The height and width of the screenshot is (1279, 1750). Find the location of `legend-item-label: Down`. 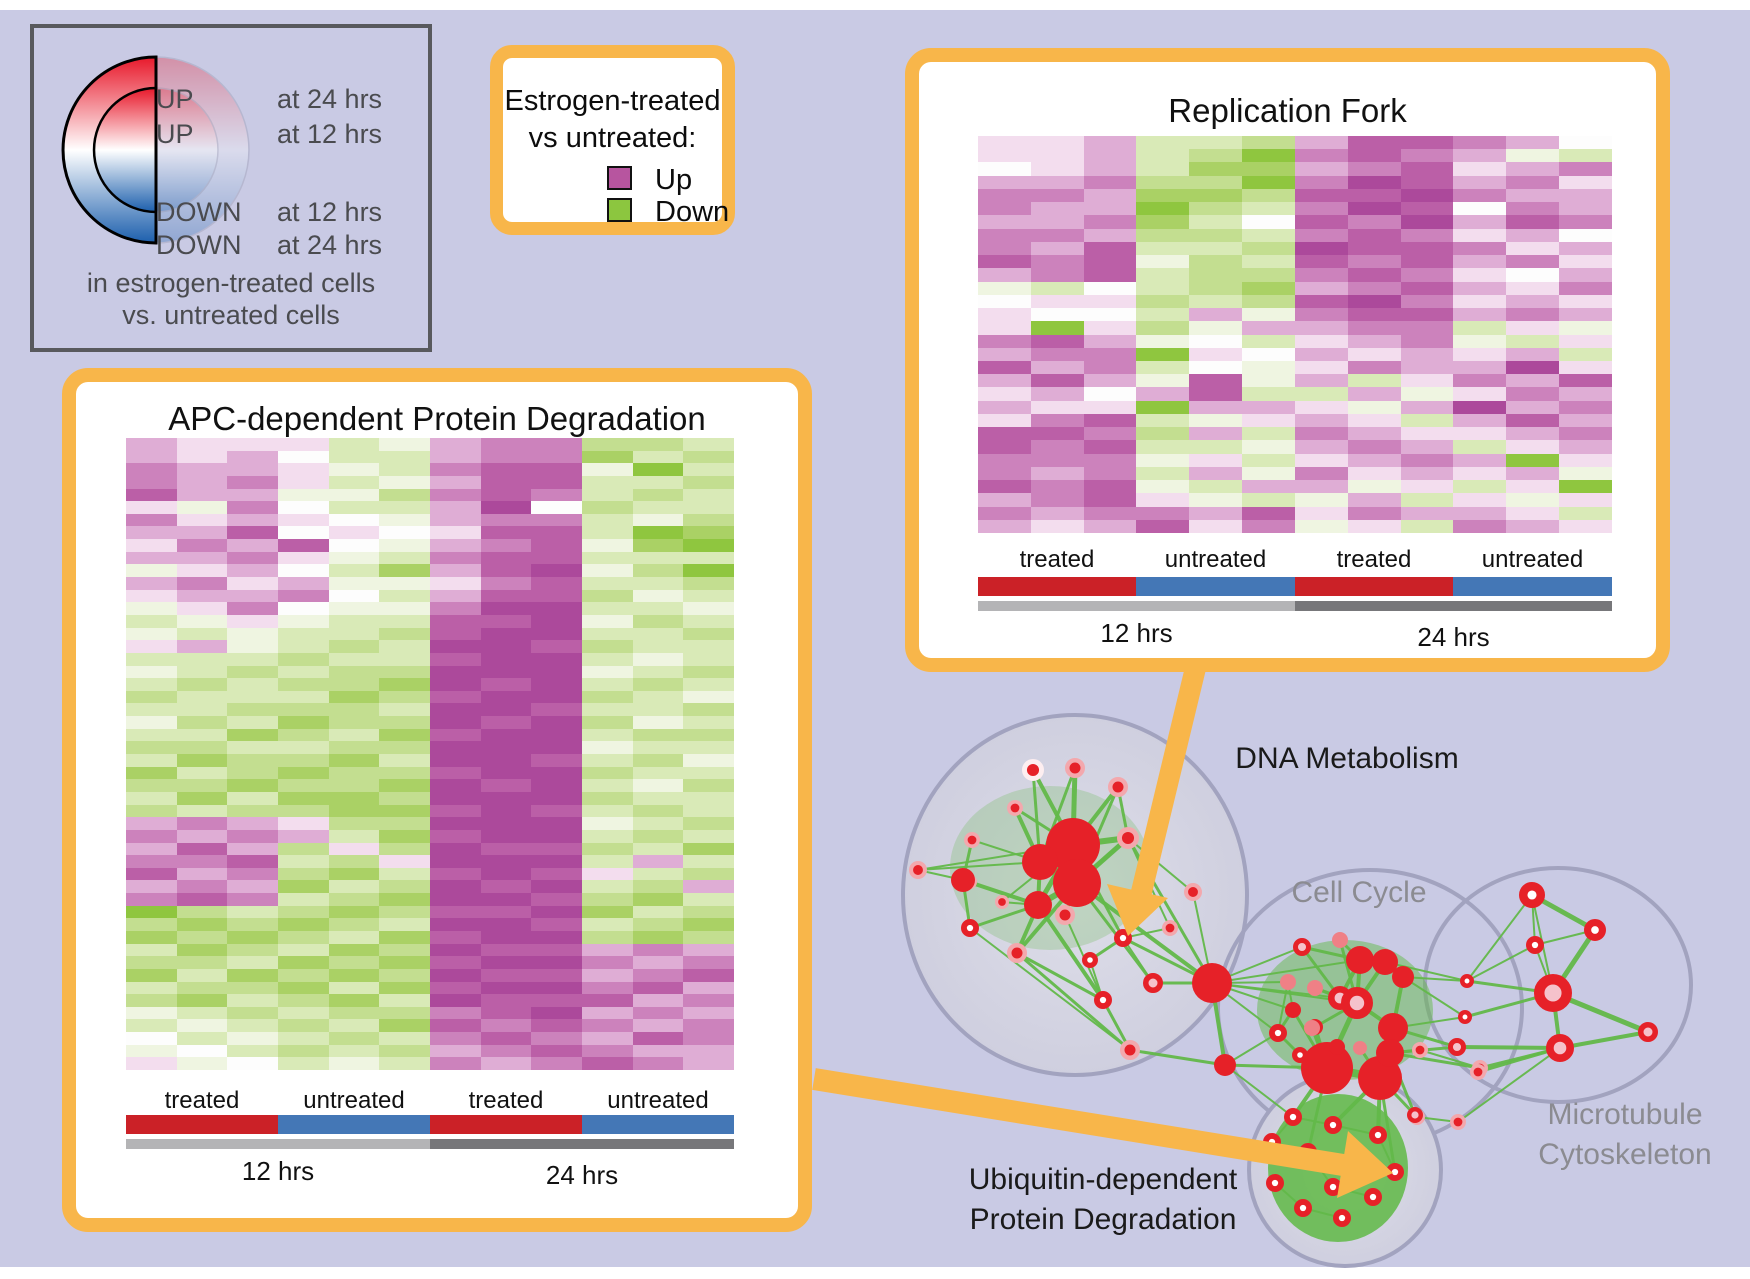

legend-item-label: Down is located at coordinates (692, 212).